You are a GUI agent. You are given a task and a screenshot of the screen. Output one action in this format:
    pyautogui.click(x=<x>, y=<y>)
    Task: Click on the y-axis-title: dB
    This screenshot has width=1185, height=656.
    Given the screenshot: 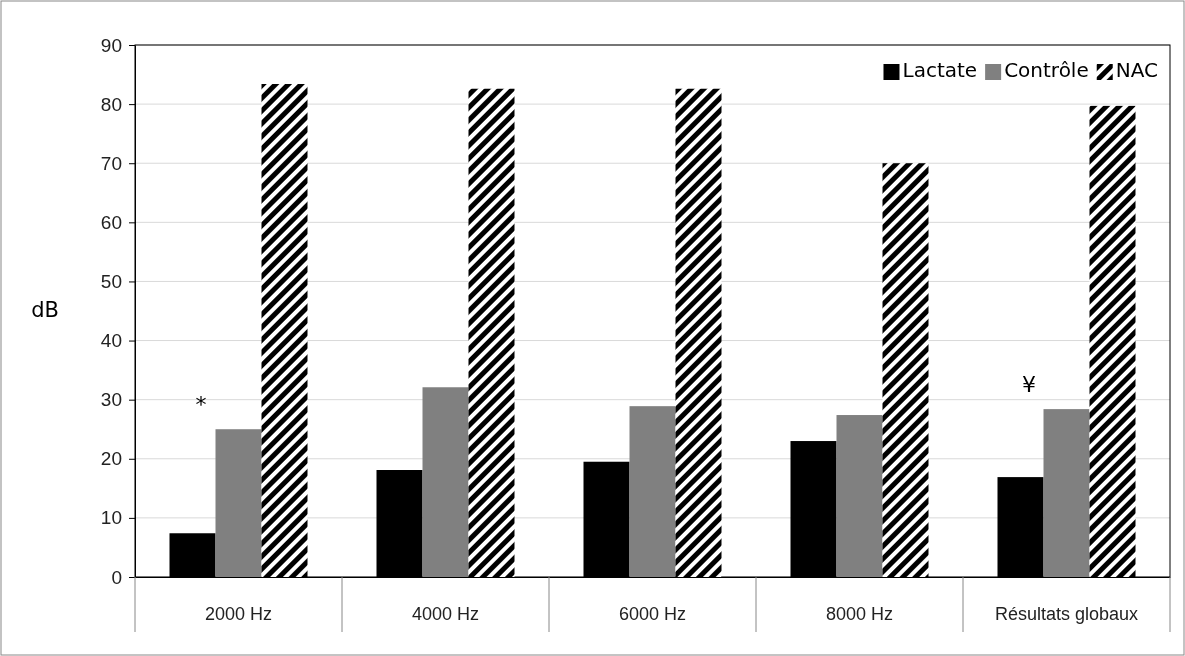 What is the action you would take?
    pyautogui.click(x=45, y=310)
    